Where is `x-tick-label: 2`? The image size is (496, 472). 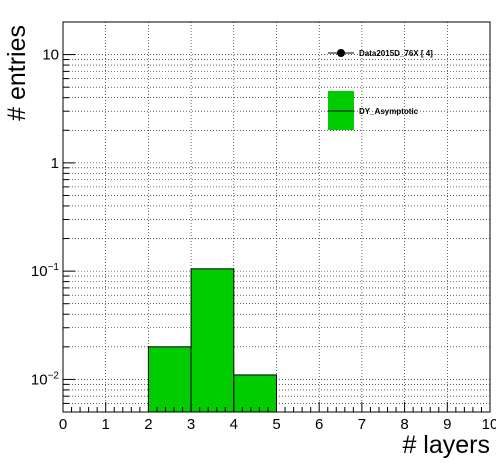 x-tick-label: 2 is located at coordinates (148, 424).